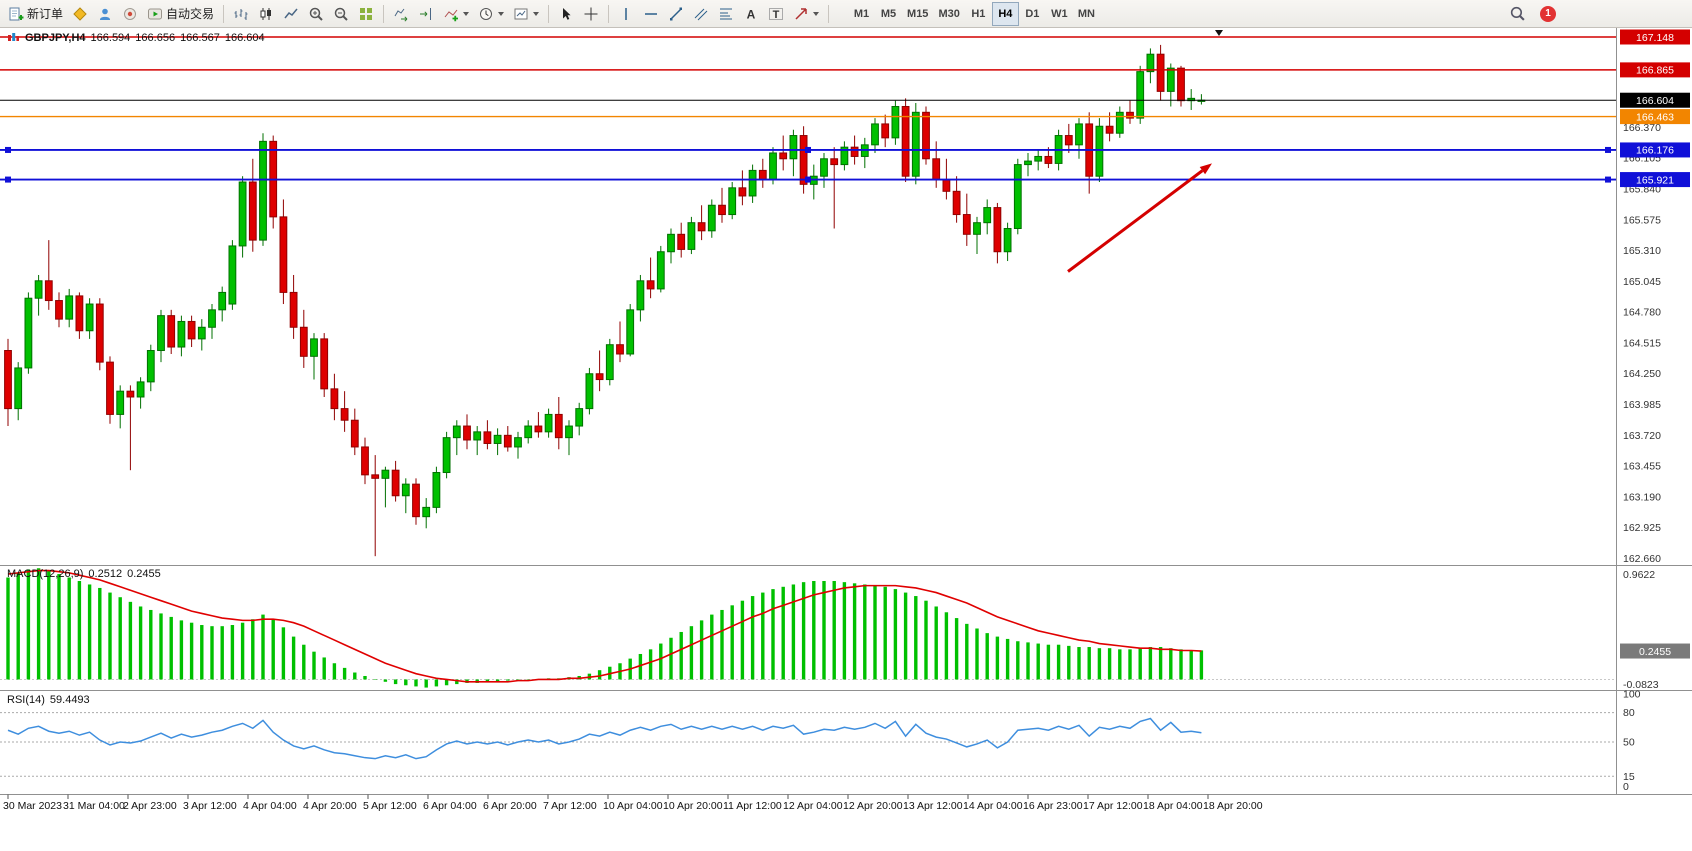 The width and height of the screenshot is (1692, 851). What do you see at coordinates (244, 37) in the screenshot?
I see `ohlc-close-value: 166.604` at bounding box center [244, 37].